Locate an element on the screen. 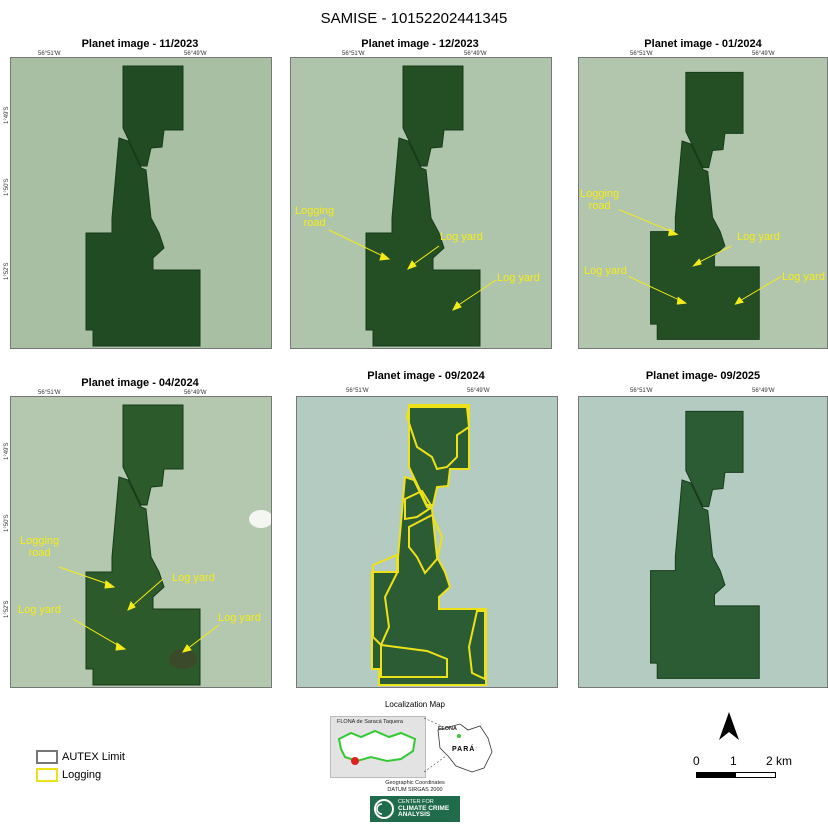 Image resolution: width=828 pixels, height=825 pixels. panel-2-map is located at coordinates (421, 203).